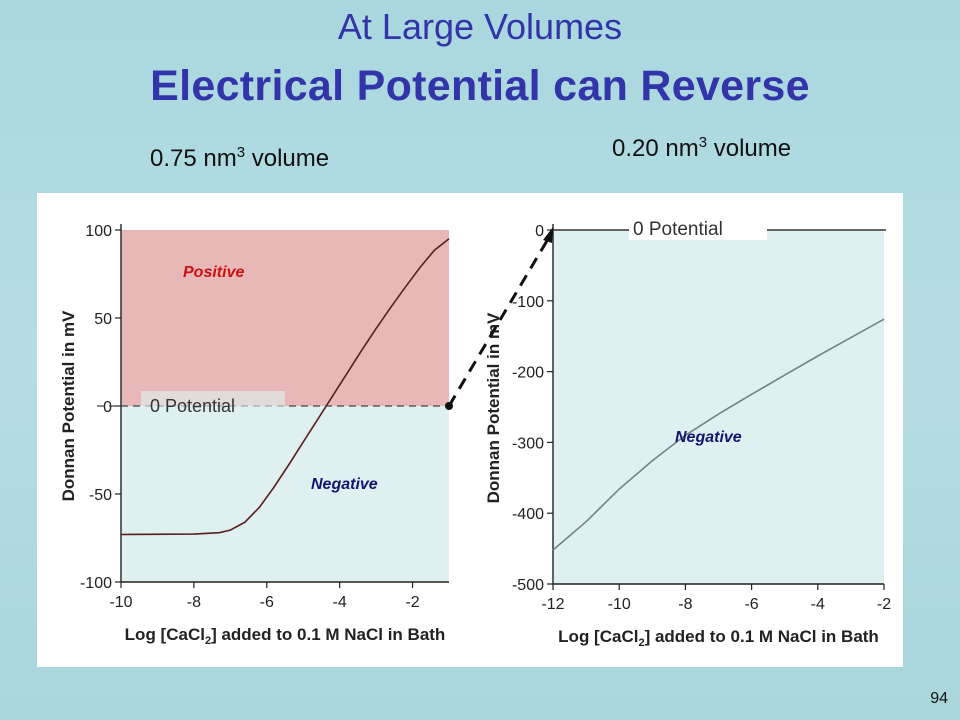 Image resolution: width=960 pixels, height=720 pixels. I want to click on zero-label-bg-left, so click(213, 403).